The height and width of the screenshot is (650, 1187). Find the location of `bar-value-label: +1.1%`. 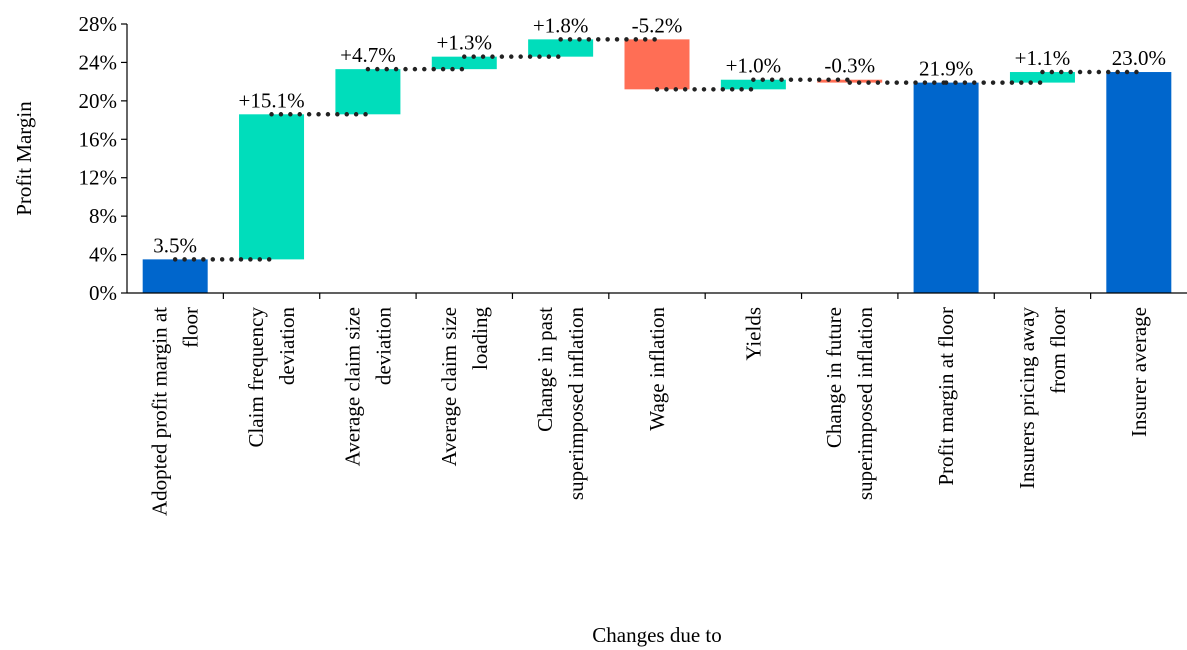

bar-value-label: +1.1% is located at coordinates (1043, 58).